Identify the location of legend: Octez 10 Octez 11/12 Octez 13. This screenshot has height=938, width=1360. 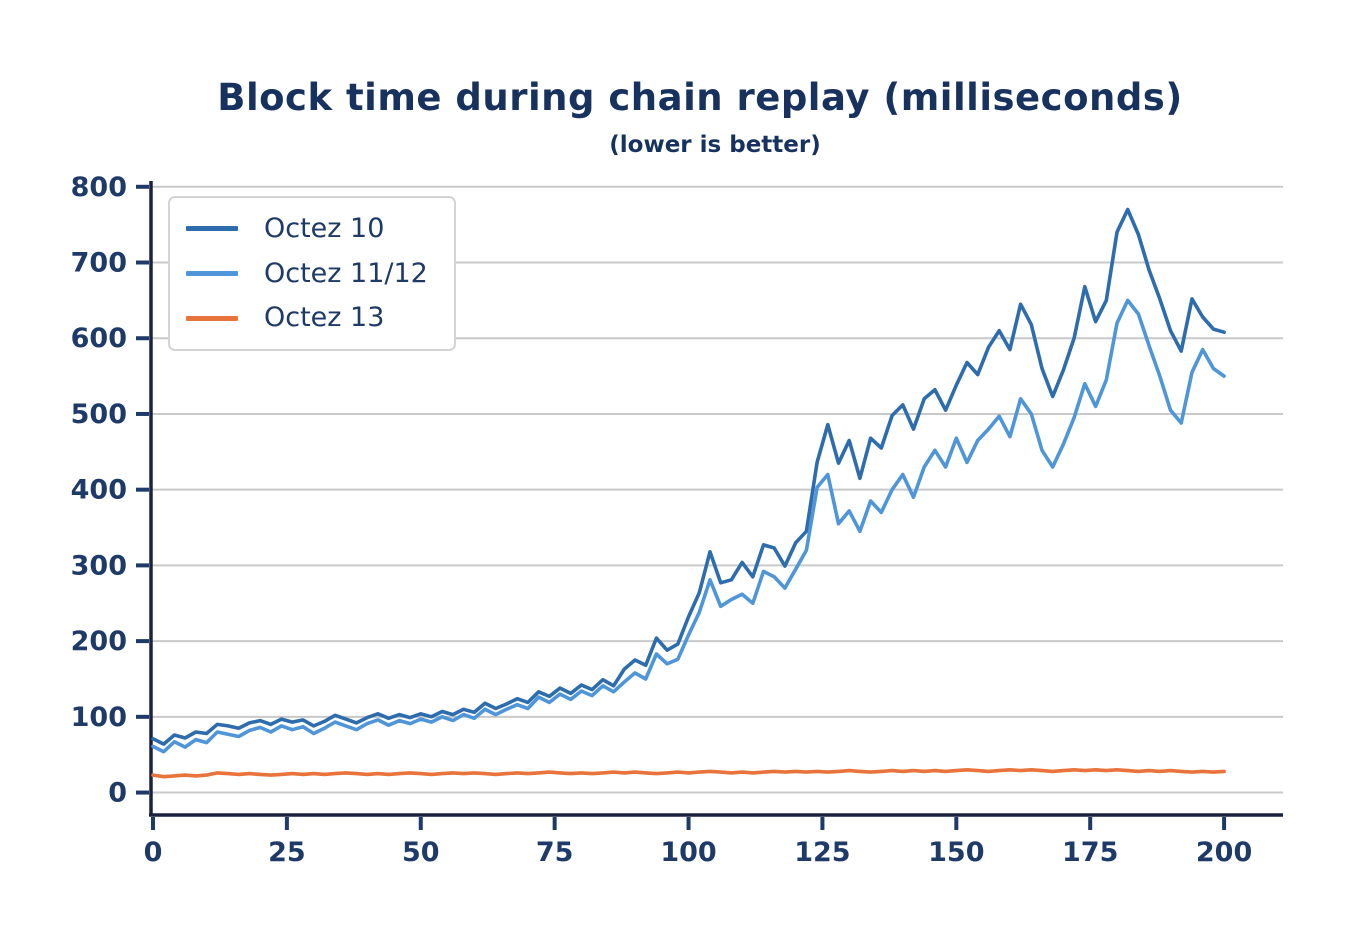
(312, 274).